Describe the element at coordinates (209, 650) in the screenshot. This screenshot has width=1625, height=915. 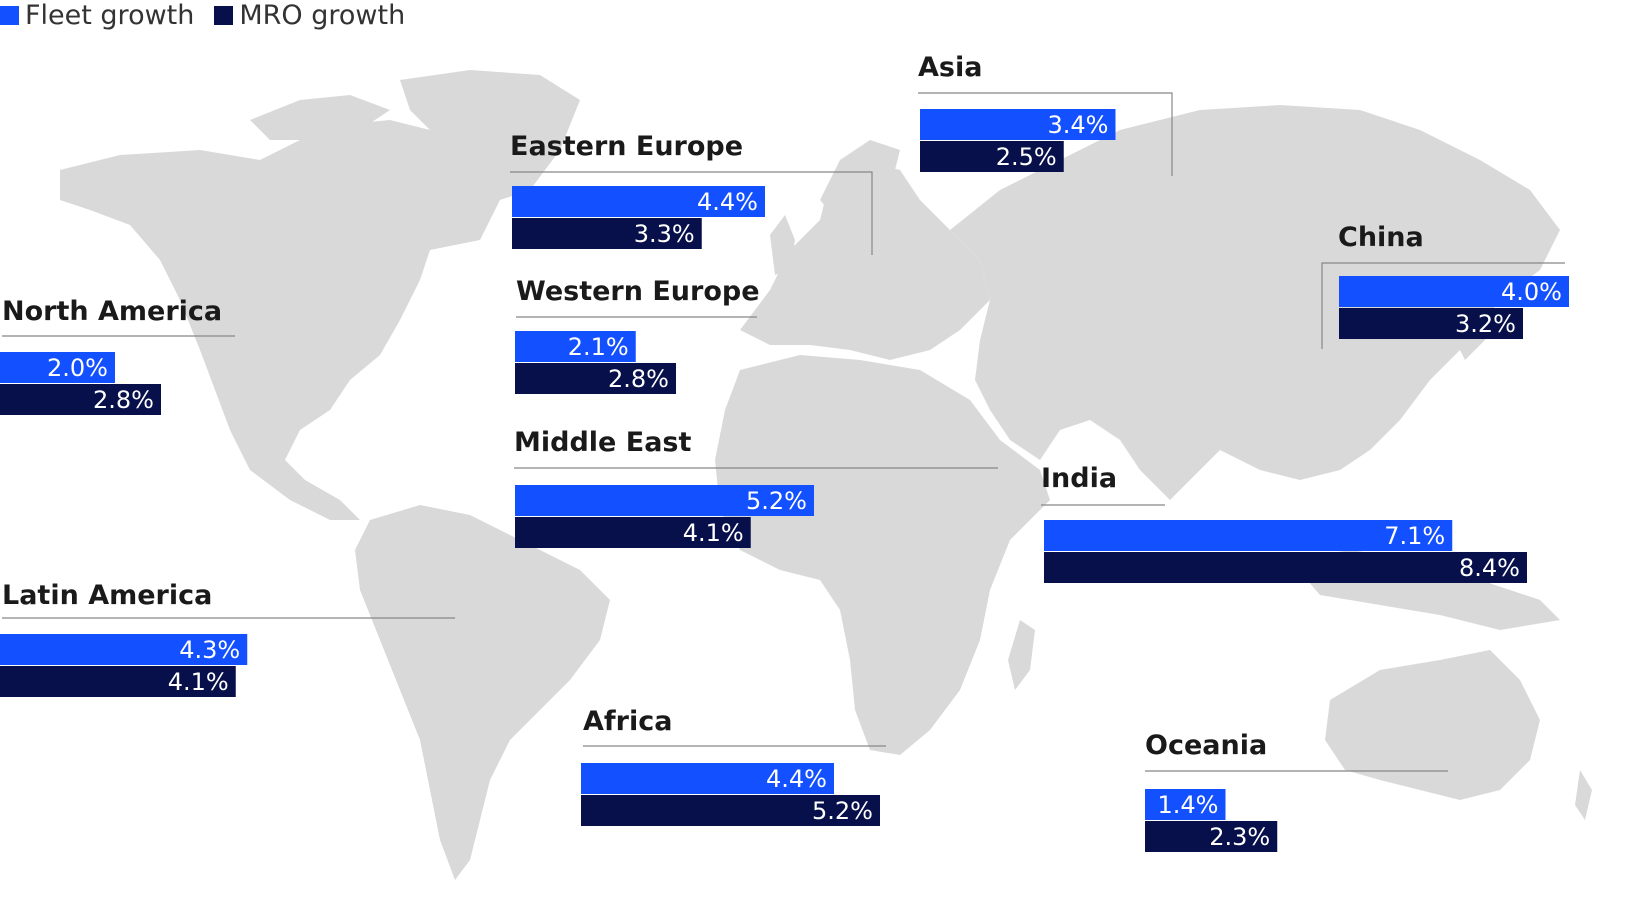
I see `bar-label-fleet-latin-america: 4.3%` at that location.